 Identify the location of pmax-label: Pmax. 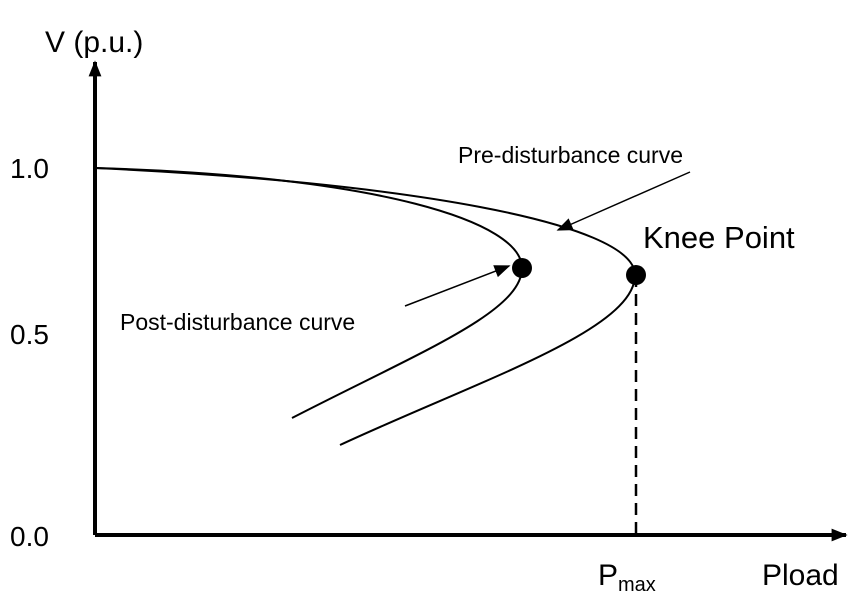
(627, 576).